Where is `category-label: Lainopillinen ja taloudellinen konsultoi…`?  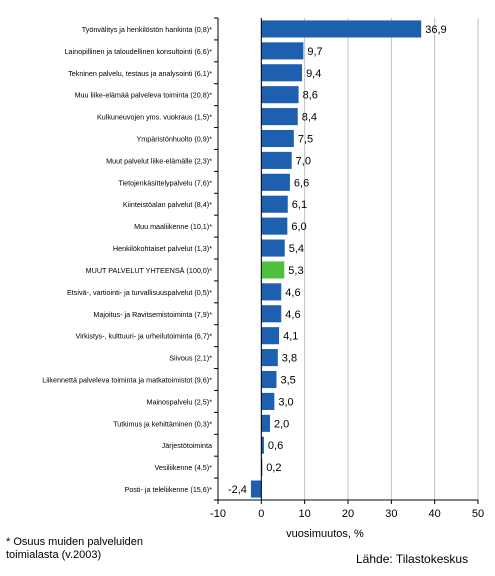 category-label: Lainopillinen ja taloudellinen konsultoi… is located at coordinates (139, 51).